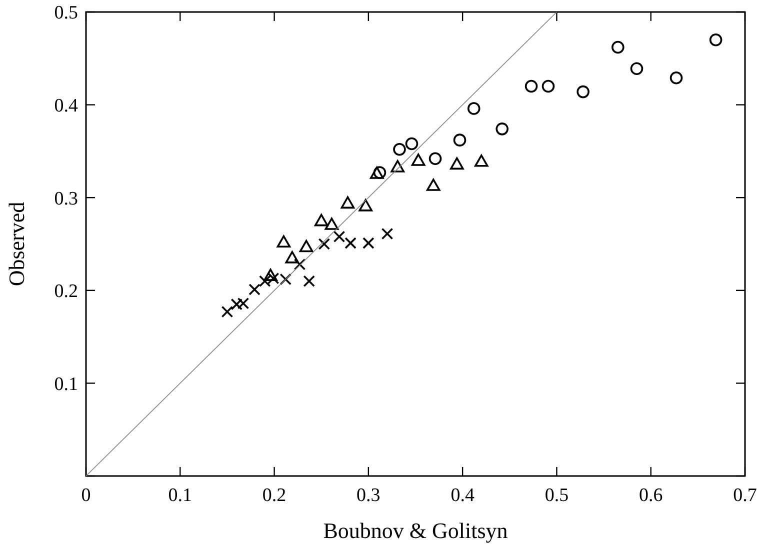 The width and height of the screenshot is (757, 547). I want to click on y-tick-label: 0.4, so click(66, 105).